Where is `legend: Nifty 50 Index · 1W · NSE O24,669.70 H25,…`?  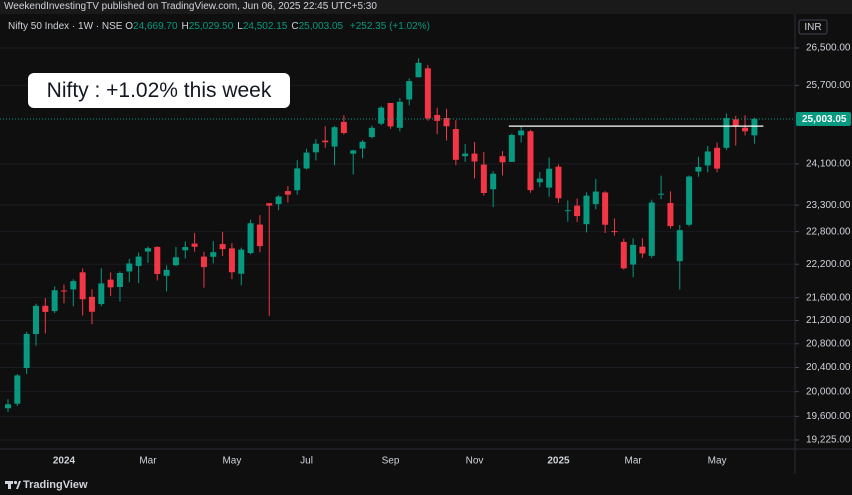
legend: Nifty 50 Index · 1W · NSE O24,669.70 H25,… is located at coordinates (221, 26).